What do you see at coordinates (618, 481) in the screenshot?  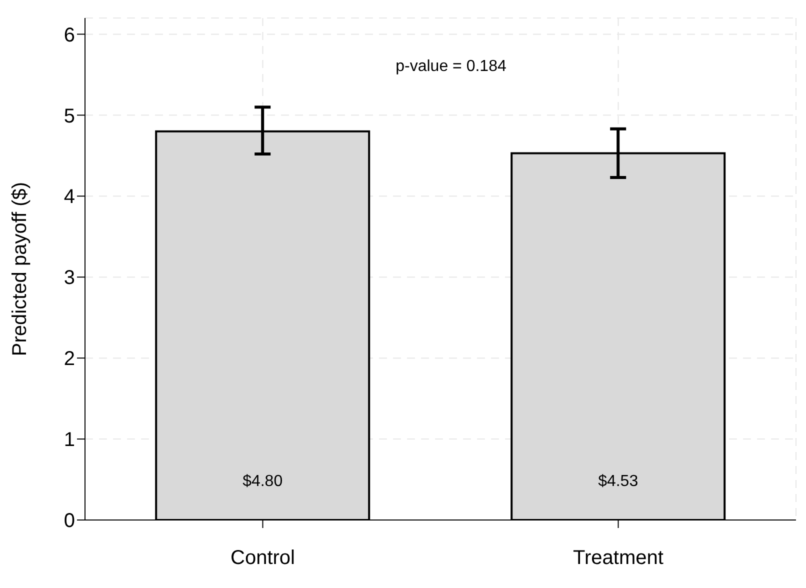 I see `data-label: $4.53` at bounding box center [618, 481].